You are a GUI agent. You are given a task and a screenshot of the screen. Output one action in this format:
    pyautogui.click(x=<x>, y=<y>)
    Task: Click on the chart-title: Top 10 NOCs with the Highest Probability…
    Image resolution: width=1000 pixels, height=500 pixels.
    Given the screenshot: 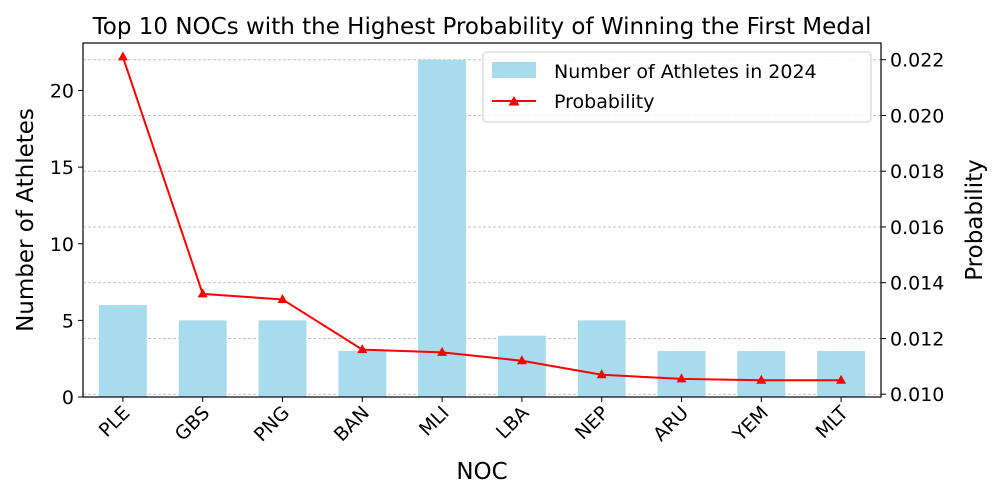 What is the action you would take?
    pyautogui.click(x=482, y=27)
    